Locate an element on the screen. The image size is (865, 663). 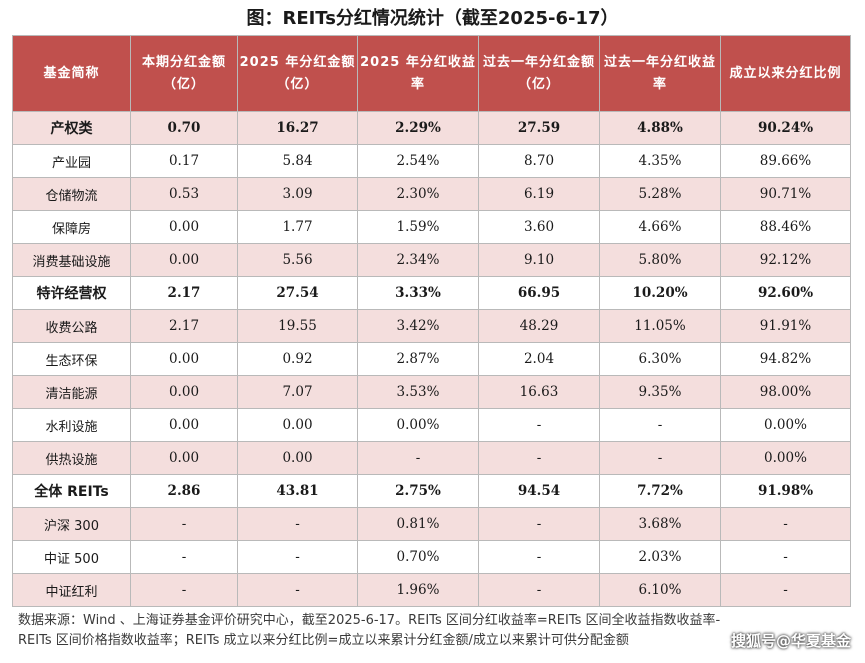
cell-past-year-yield: 9.35% is located at coordinates (660, 392).